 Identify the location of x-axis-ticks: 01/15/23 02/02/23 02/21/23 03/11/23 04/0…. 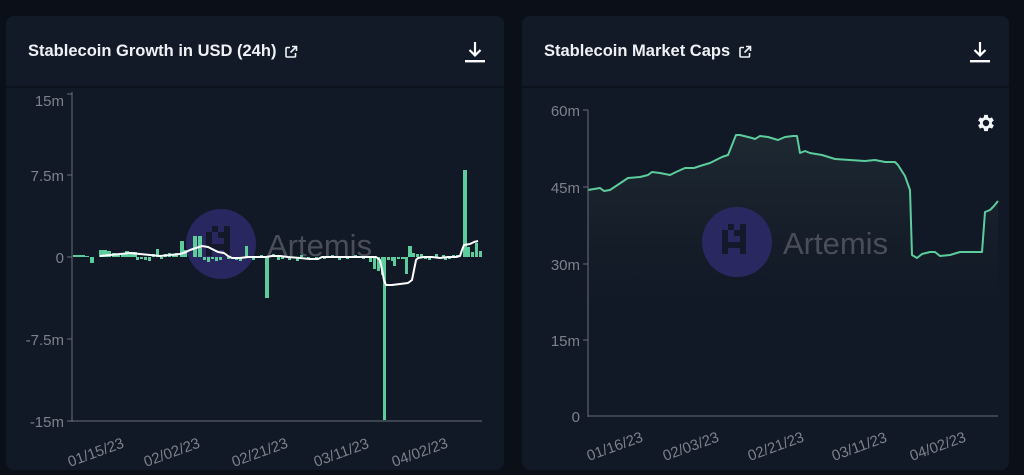
(258, 452).